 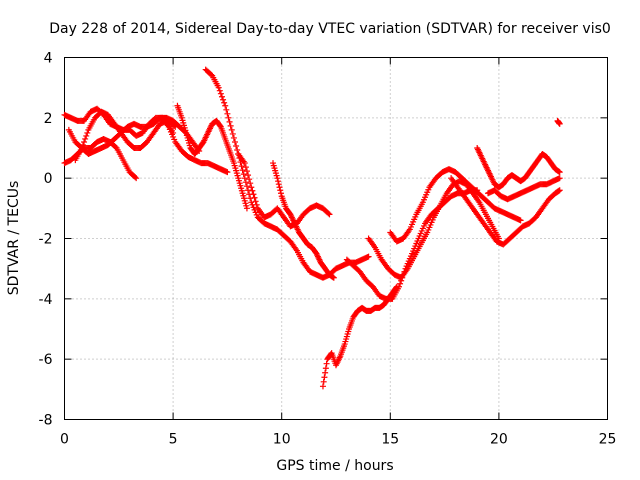 What do you see at coordinates (48, 179) in the screenshot?
I see `y-tick-label: 0` at bounding box center [48, 179].